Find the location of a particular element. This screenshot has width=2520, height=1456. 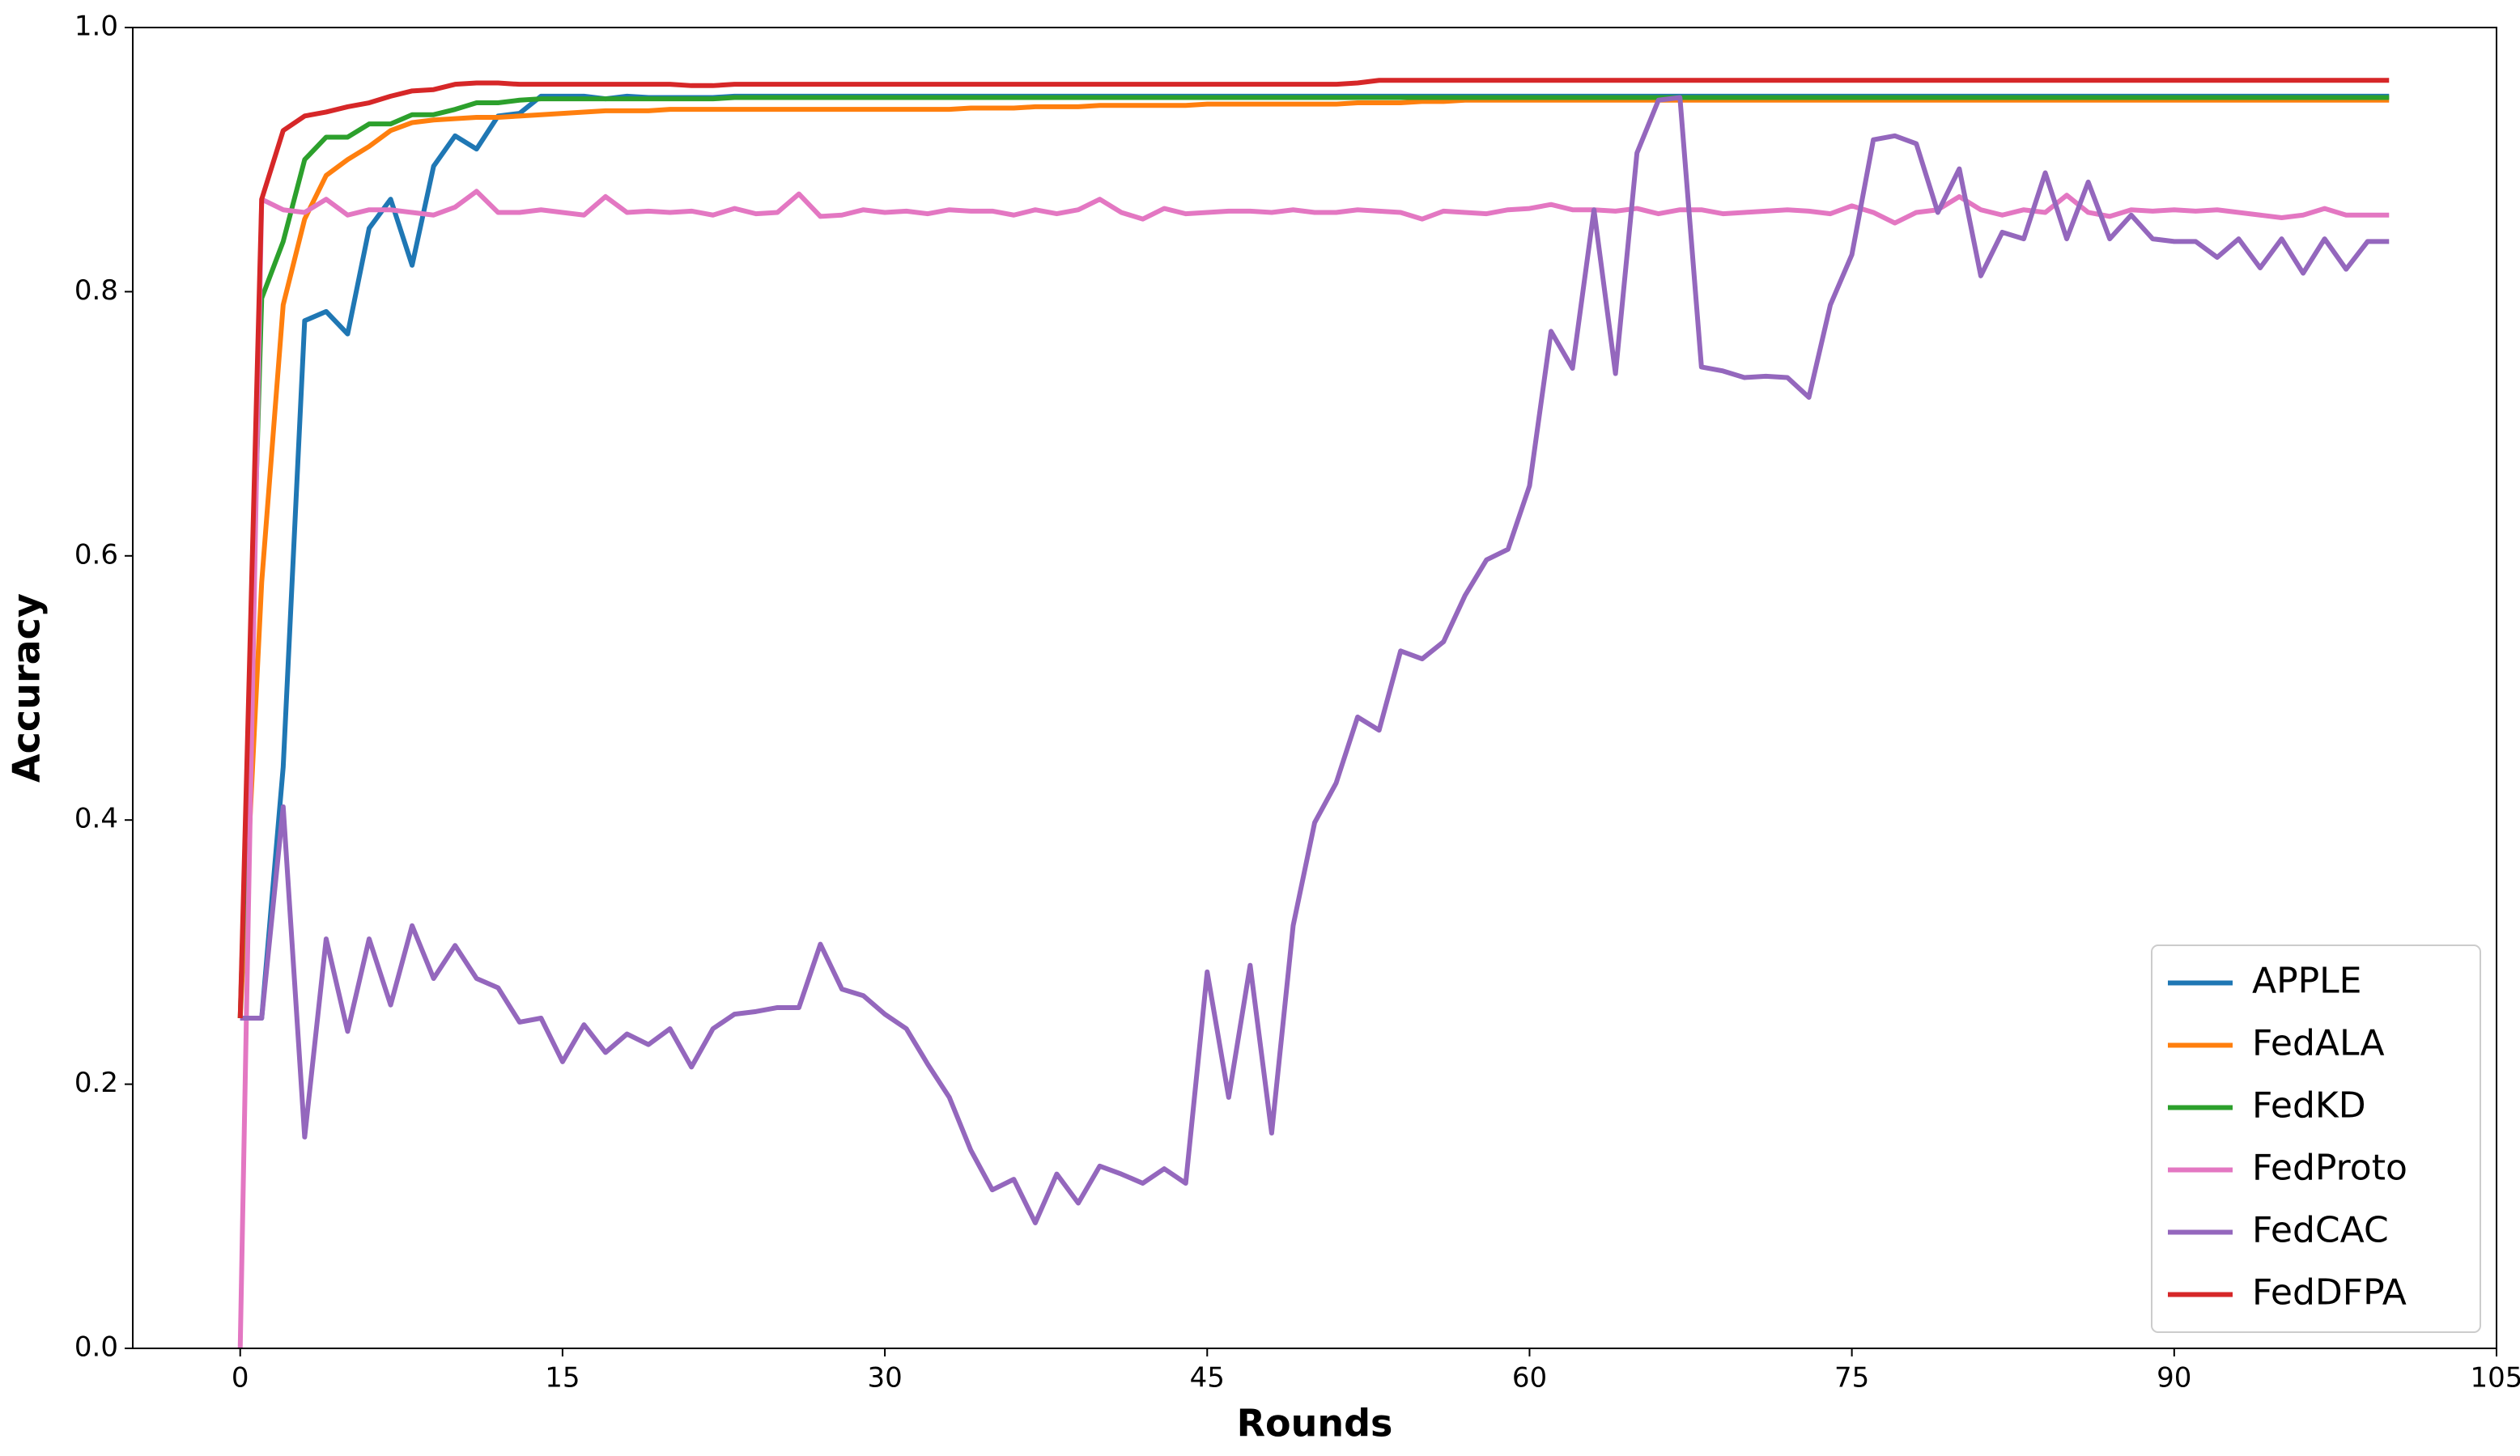

y-tick-label: 0.0 is located at coordinates (96, 1347).